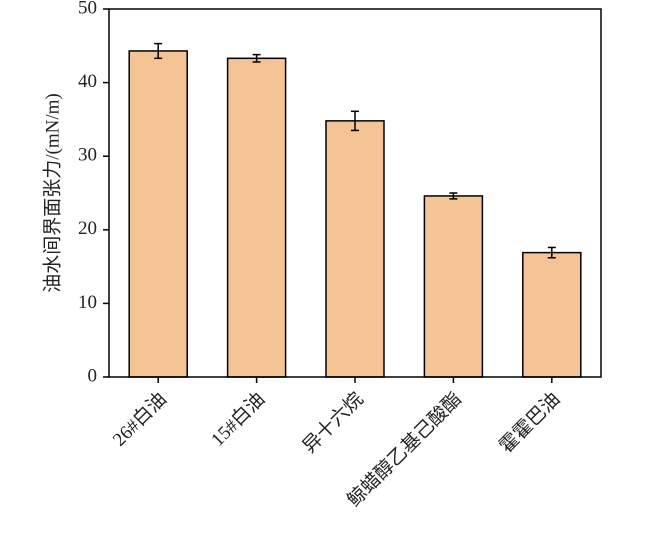 The height and width of the screenshot is (545, 662). Describe the element at coordinates (332, 422) in the screenshot. I see `x-tick-label: 异十六烷` at that location.